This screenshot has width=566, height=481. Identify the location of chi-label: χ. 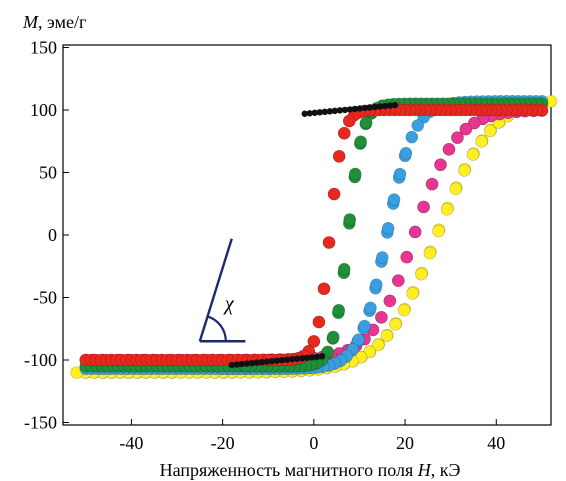
(229, 304).